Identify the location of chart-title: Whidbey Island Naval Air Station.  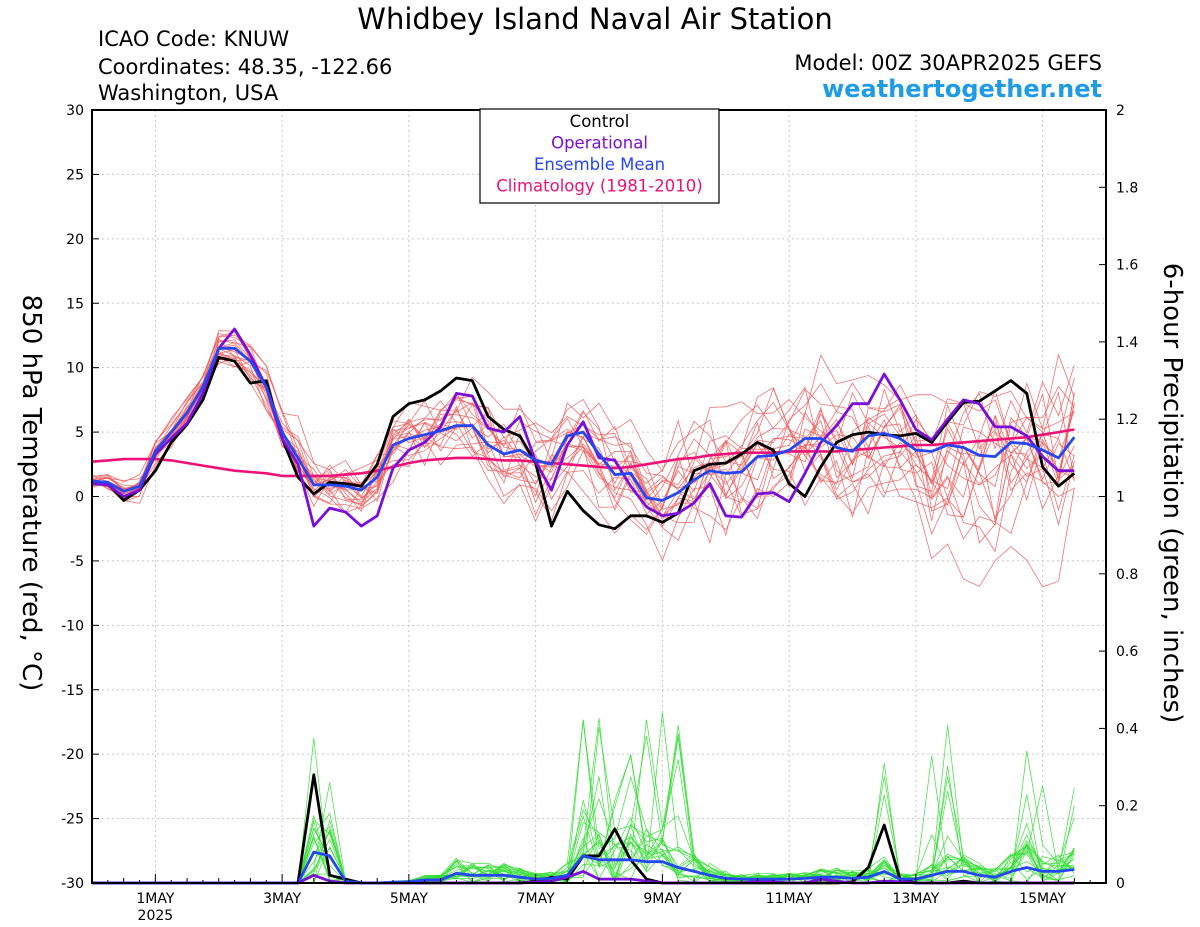
(595, 19).